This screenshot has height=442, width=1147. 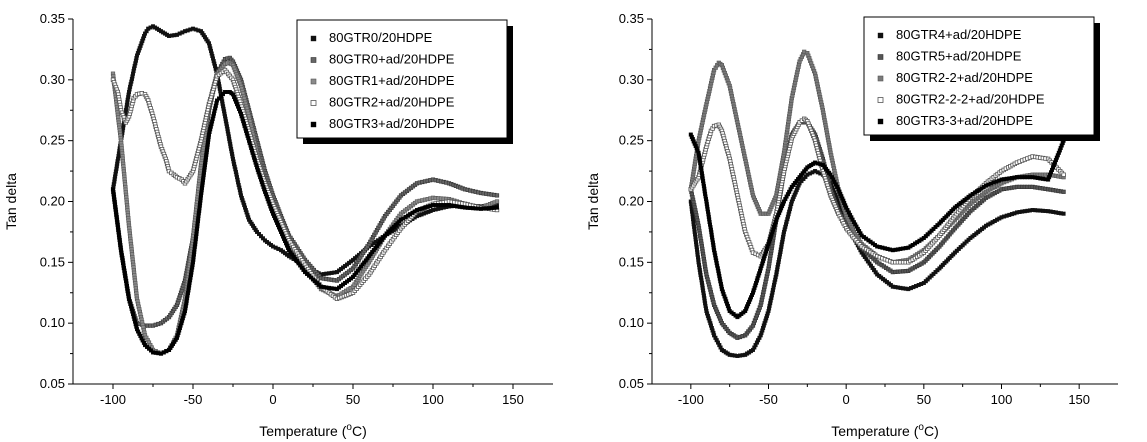 What do you see at coordinates (964, 77) in the screenshot?
I see `legend-entry-label: 80GTR2-2+ad/20HDPE` at bounding box center [964, 77].